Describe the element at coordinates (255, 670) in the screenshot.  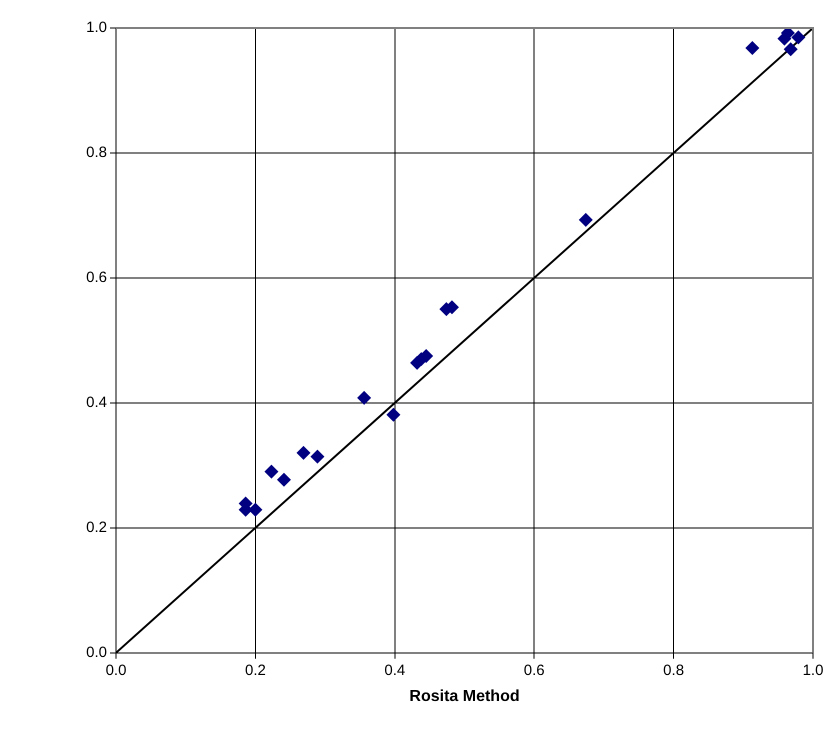
I see `x-tick-label: 0.2` at that location.